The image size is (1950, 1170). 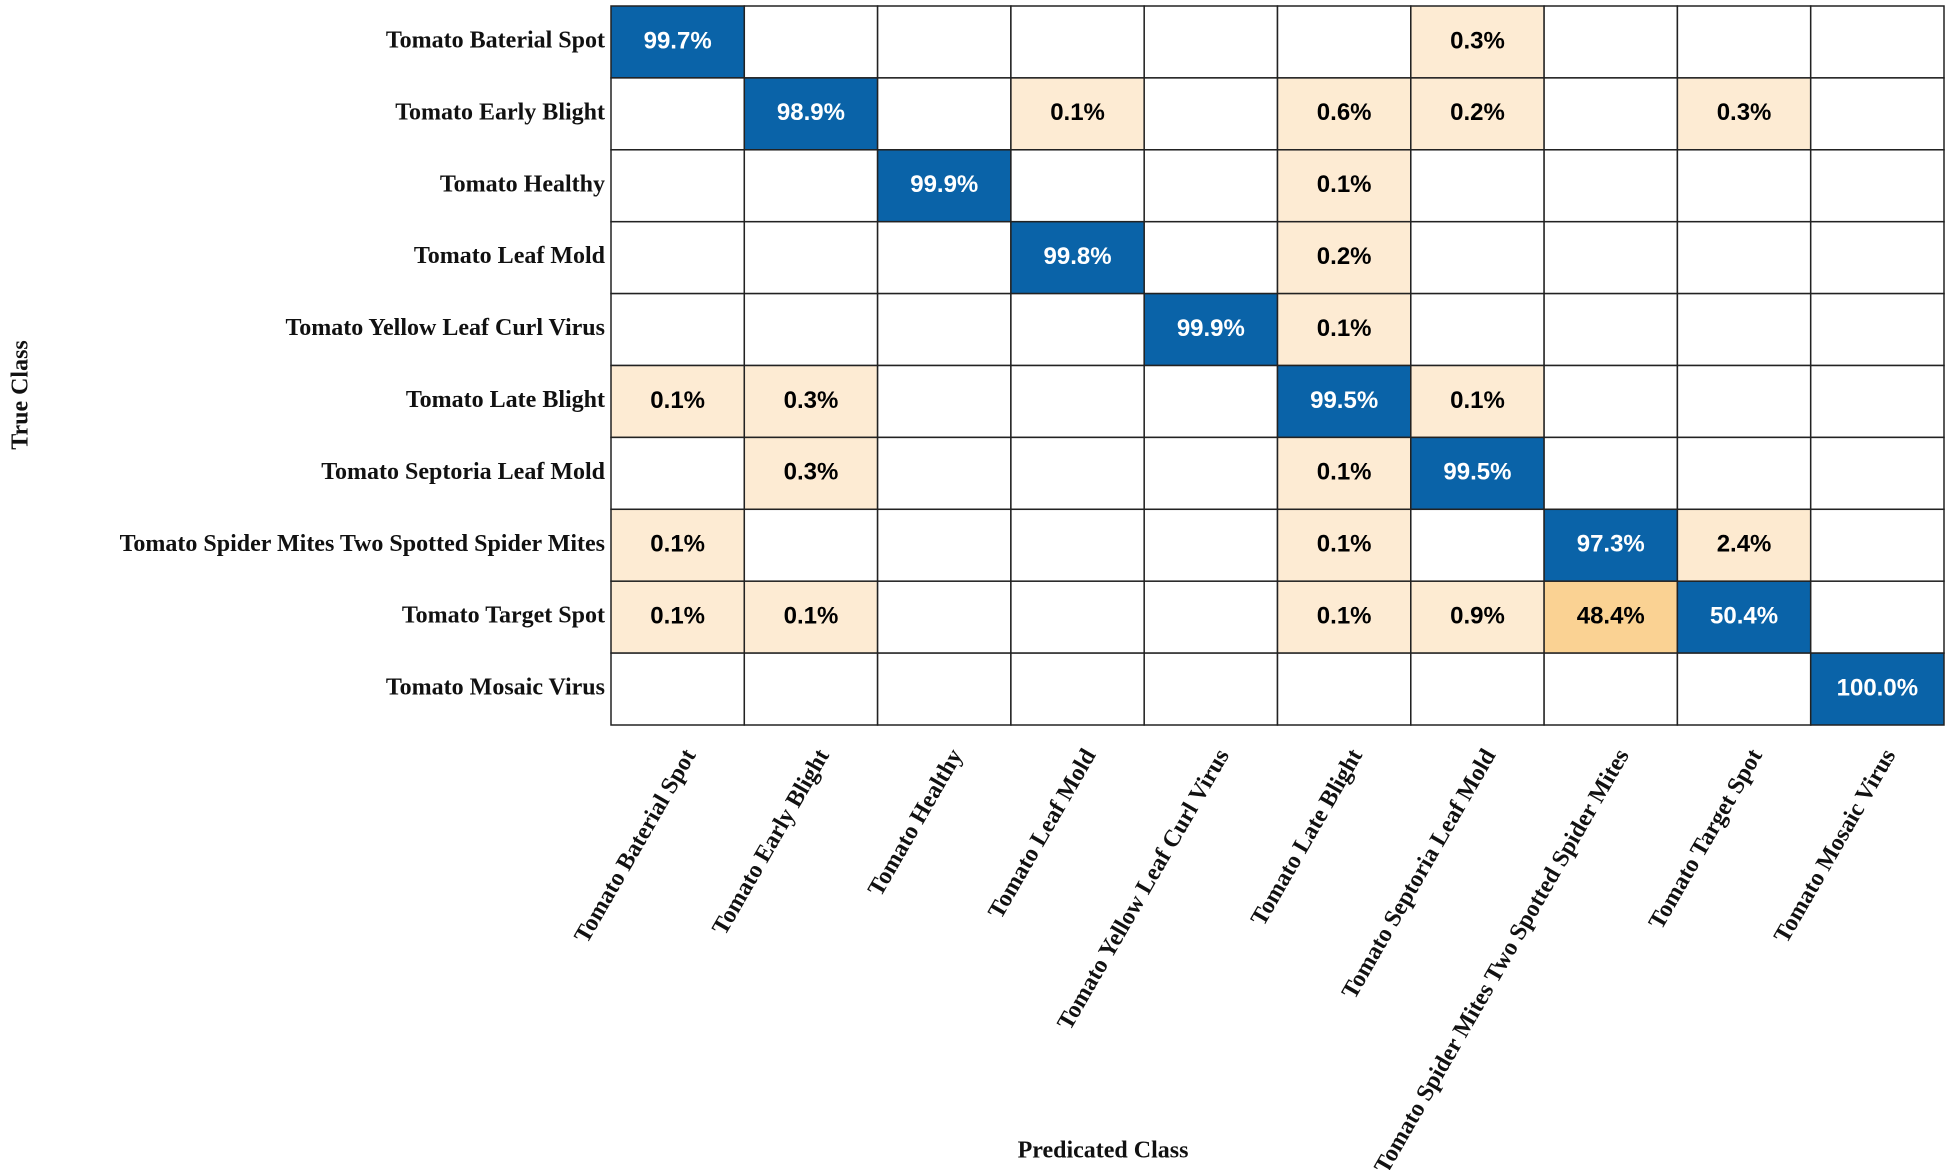 I want to click on x-tick-label: Tomato Late Blight, so click(x=1307, y=837).